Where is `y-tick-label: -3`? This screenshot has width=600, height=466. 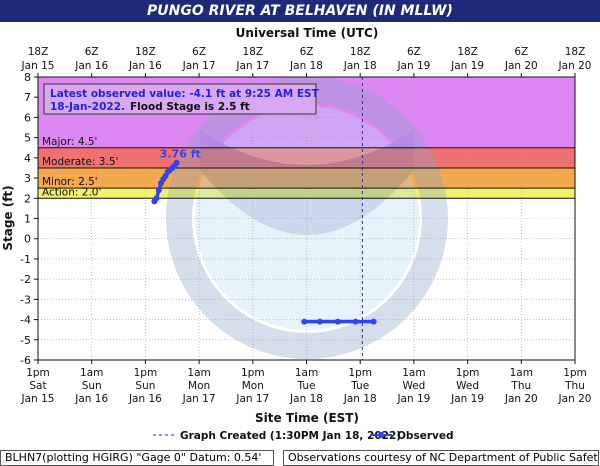 y-tick-label: -3 is located at coordinates (25, 299).